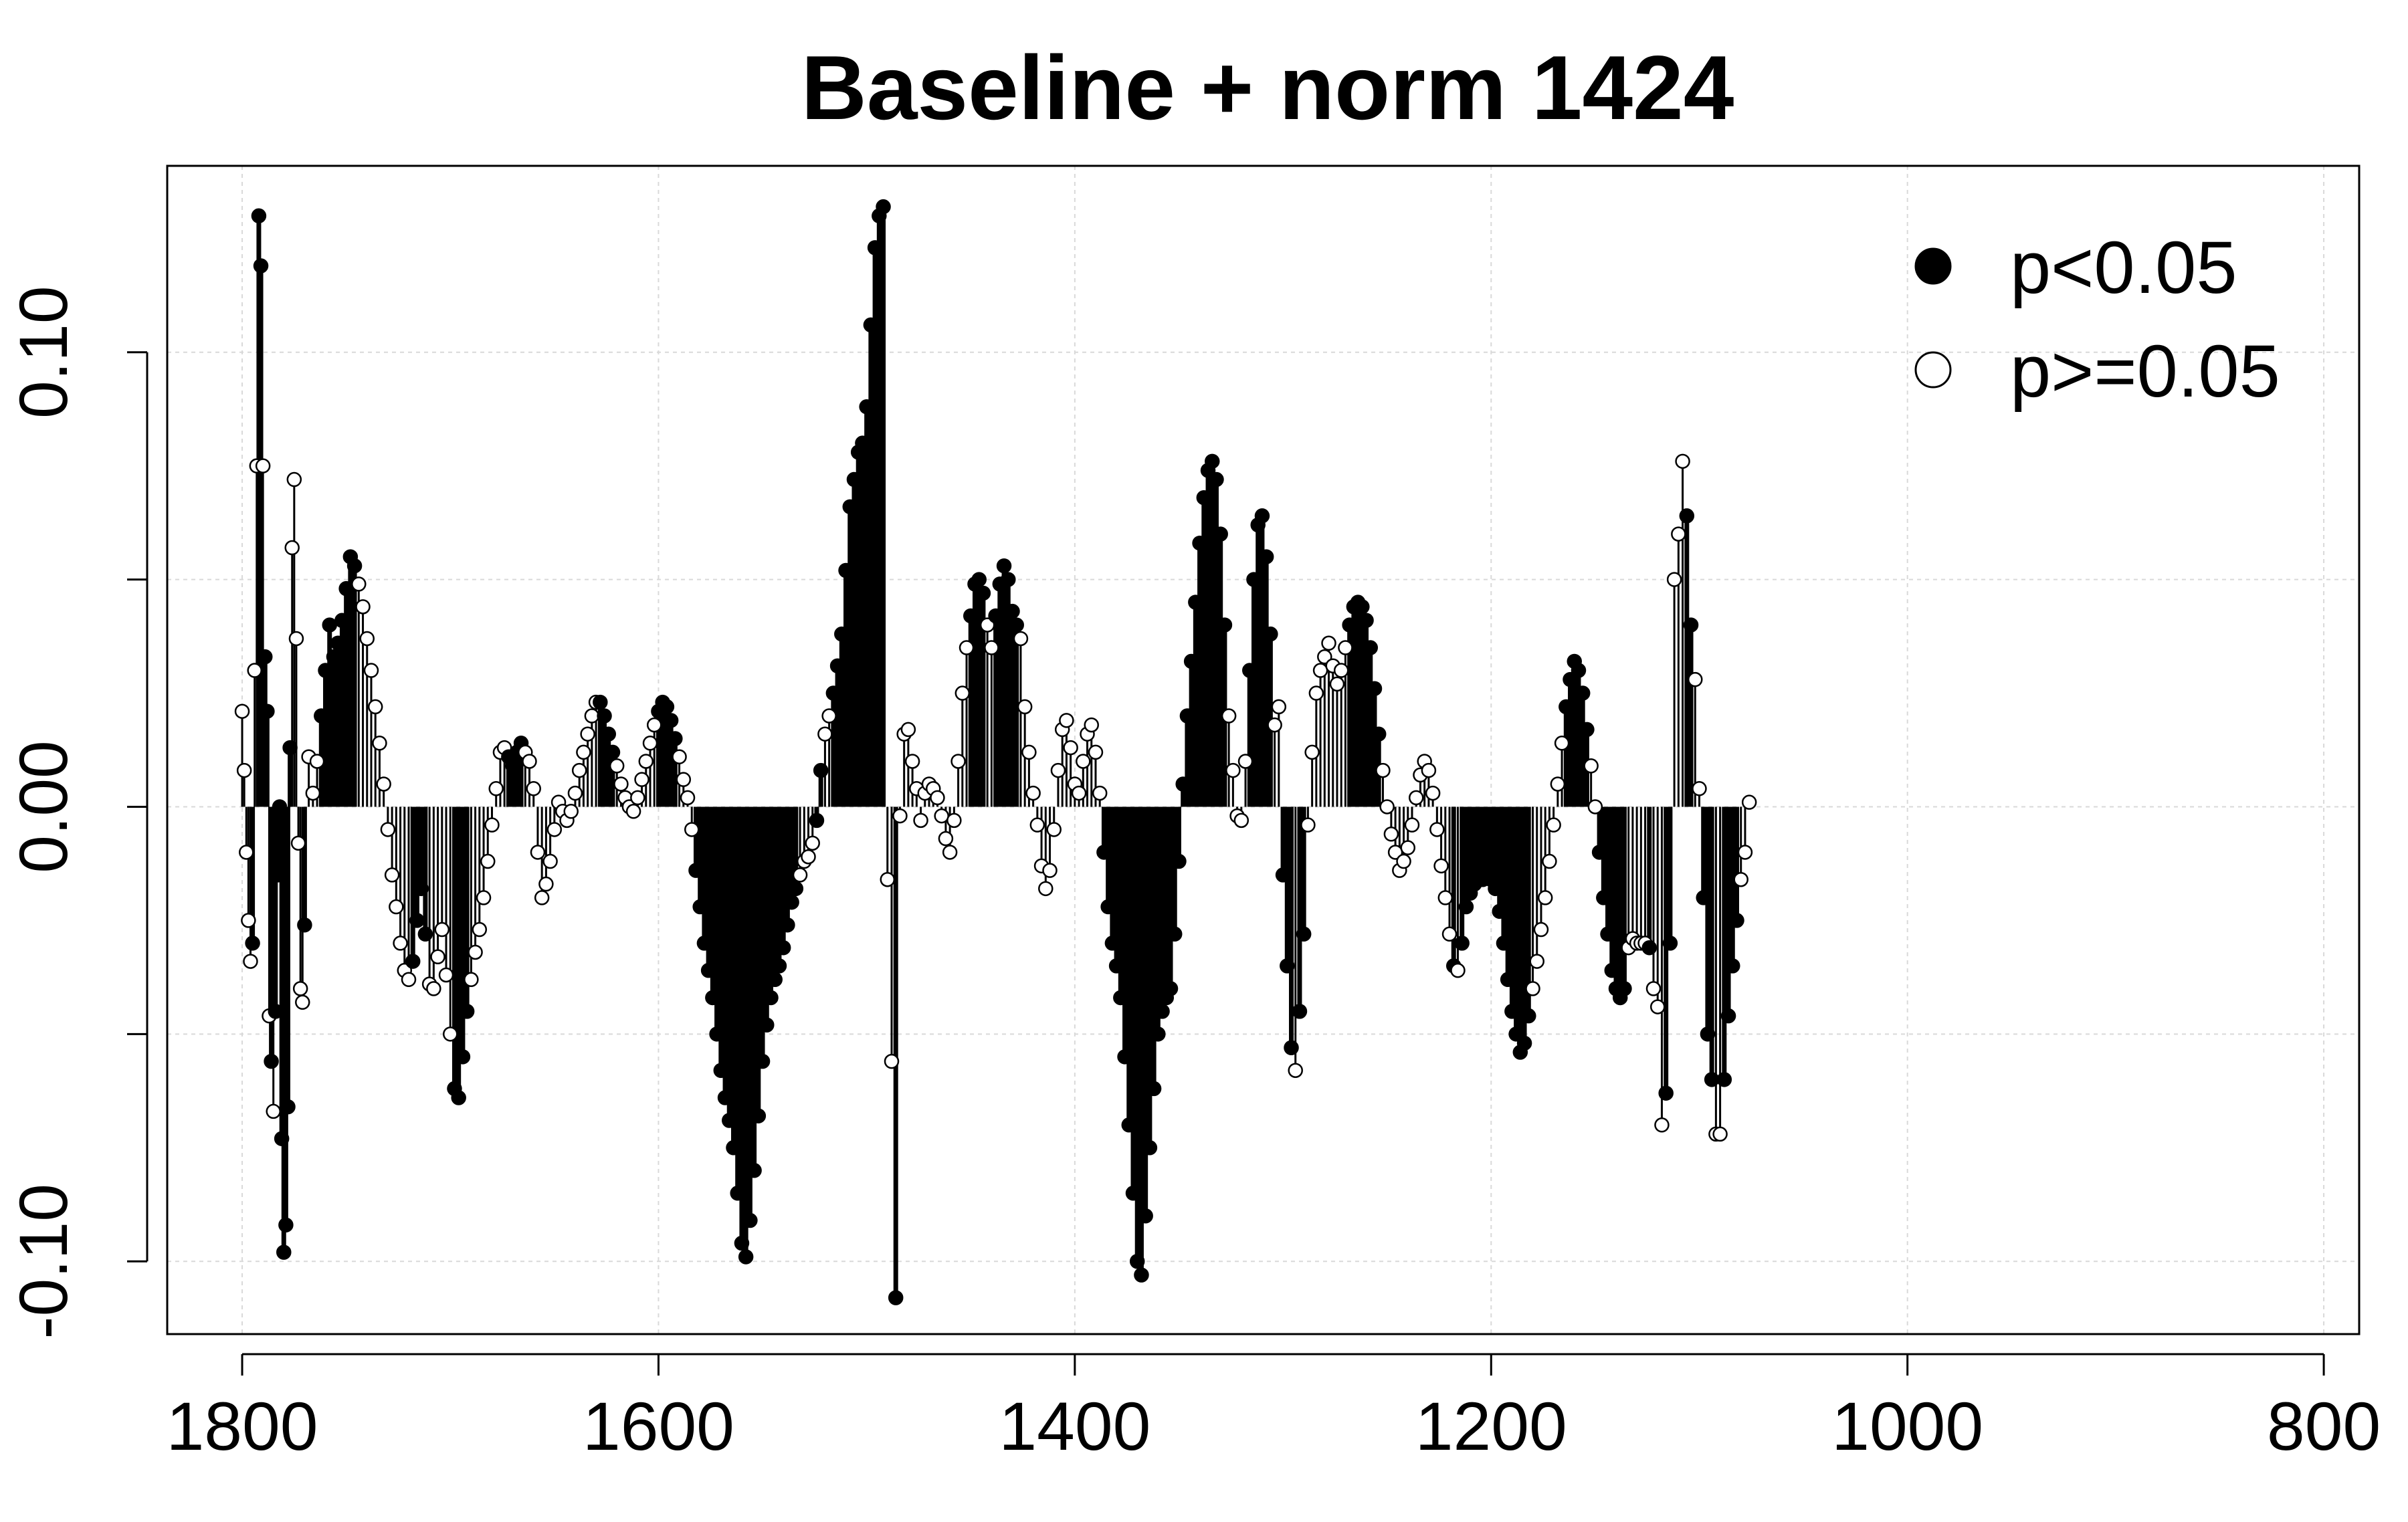 The height and width of the screenshot is (1522, 2408). I want to click on y-tick-label: 0.10, so click(43, 352).